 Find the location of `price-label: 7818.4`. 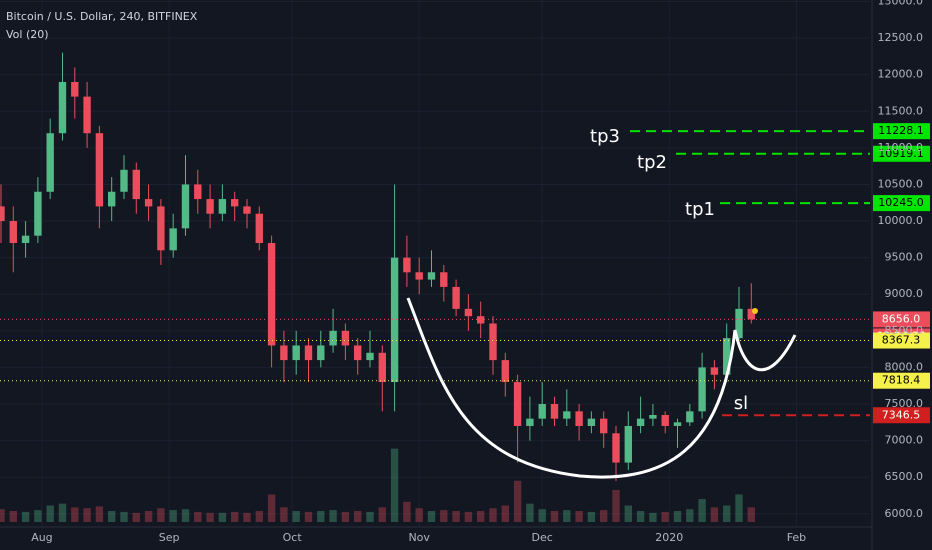

price-label: 7818.4 is located at coordinates (901, 380).